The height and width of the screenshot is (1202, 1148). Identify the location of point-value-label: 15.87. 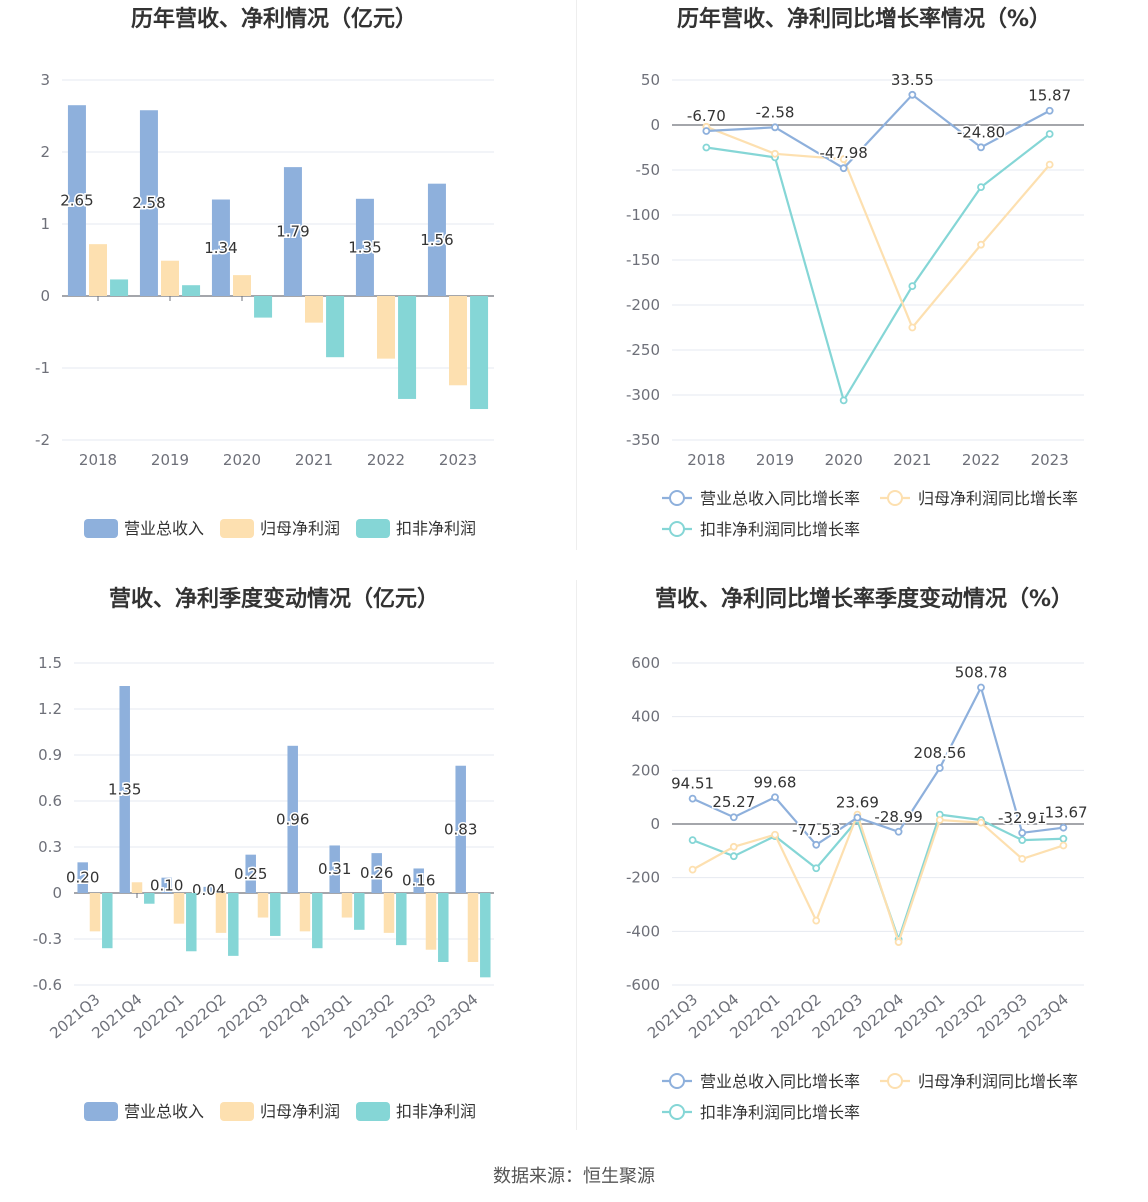
(1049, 96).